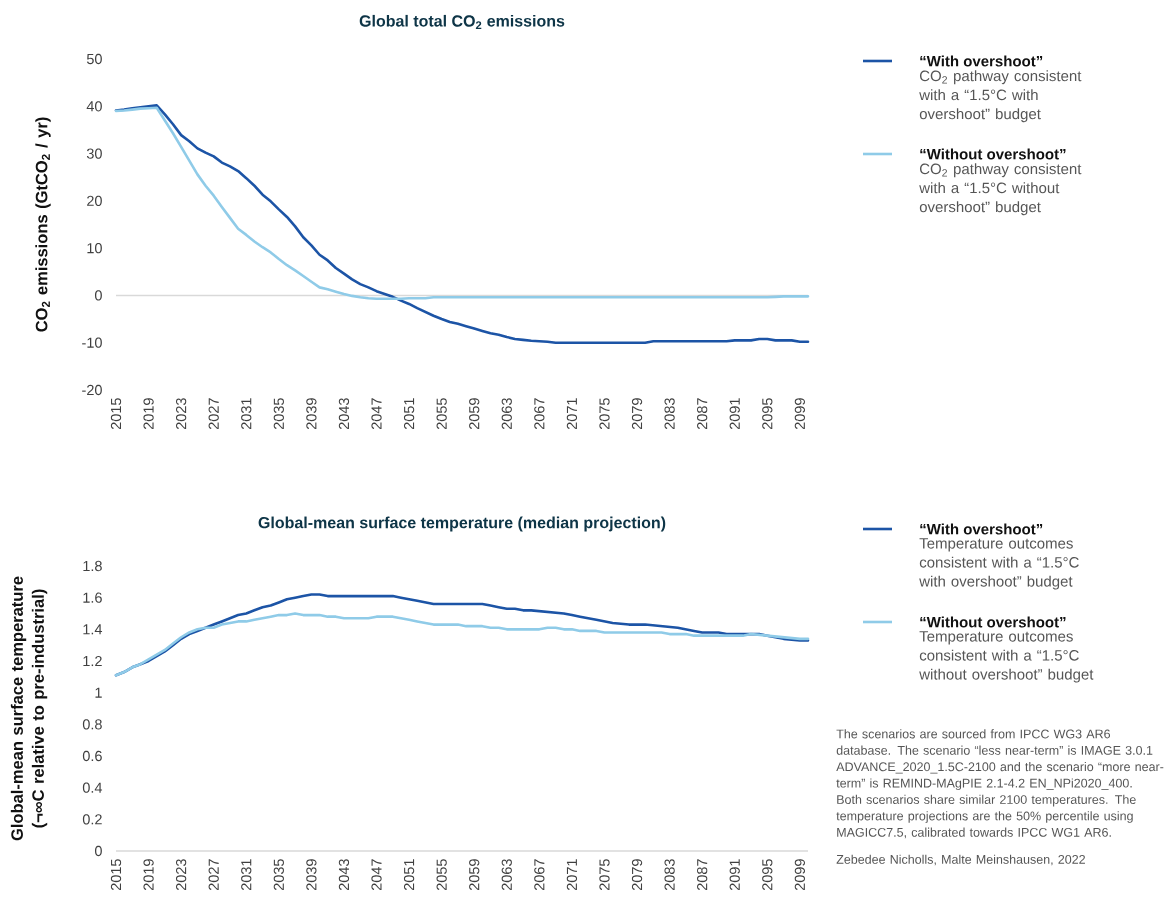 Image resolution: width=1173 pixels, height=902 pixels. What do you see at coordinates (92, 661) in the screenshot?
I see `y-tick-label: 1.2` at bounding box center [92, 661].